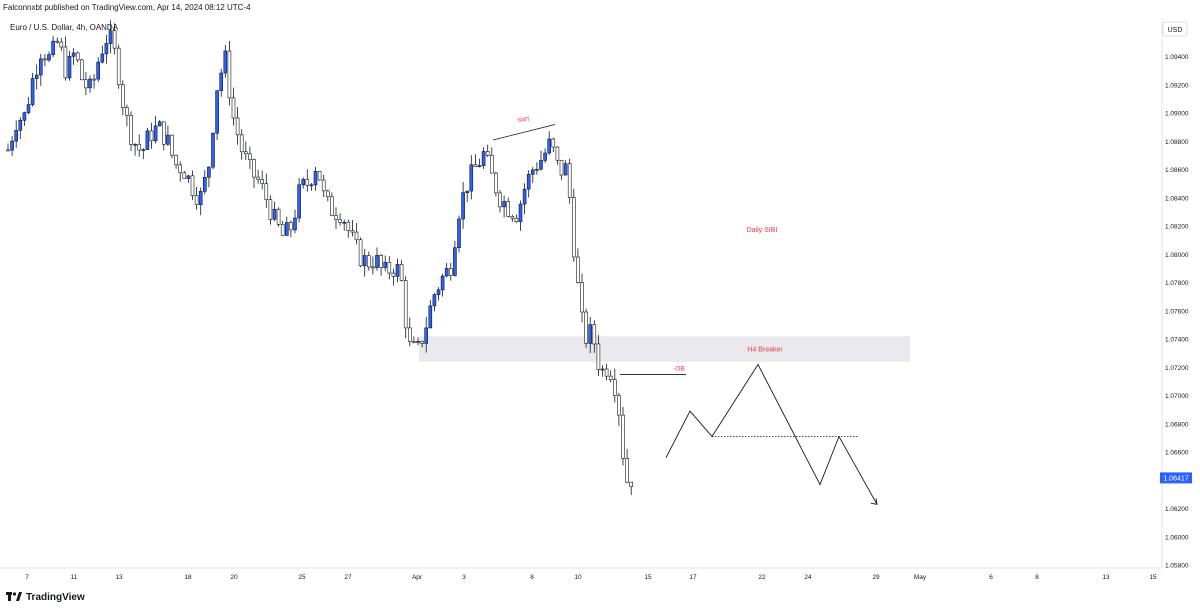 This screenshot has height=609, width=1200. I want to click on symbol-title: Euro / U.S. Dollar, 4h, OANDA, so click(64, 27).